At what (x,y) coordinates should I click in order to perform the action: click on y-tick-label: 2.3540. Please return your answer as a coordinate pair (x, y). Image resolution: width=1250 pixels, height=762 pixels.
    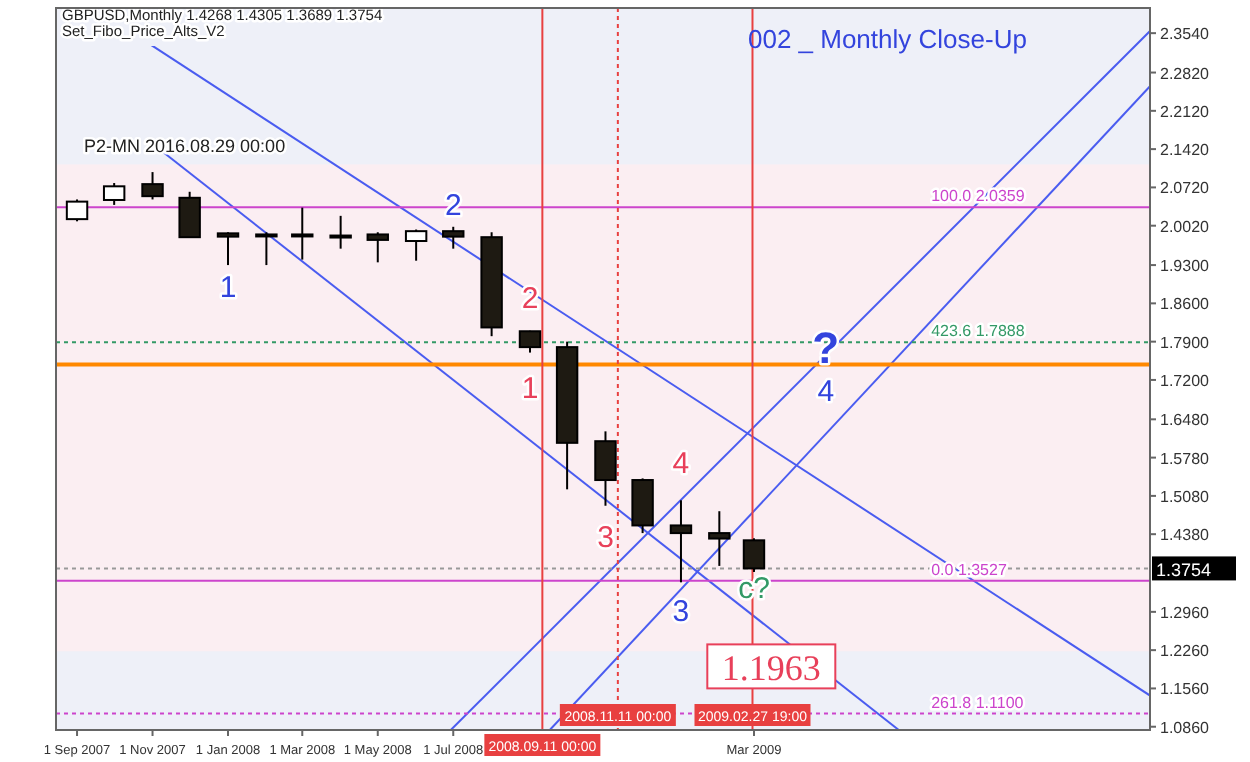
    Looking at the image, I should click on (1185, 34).